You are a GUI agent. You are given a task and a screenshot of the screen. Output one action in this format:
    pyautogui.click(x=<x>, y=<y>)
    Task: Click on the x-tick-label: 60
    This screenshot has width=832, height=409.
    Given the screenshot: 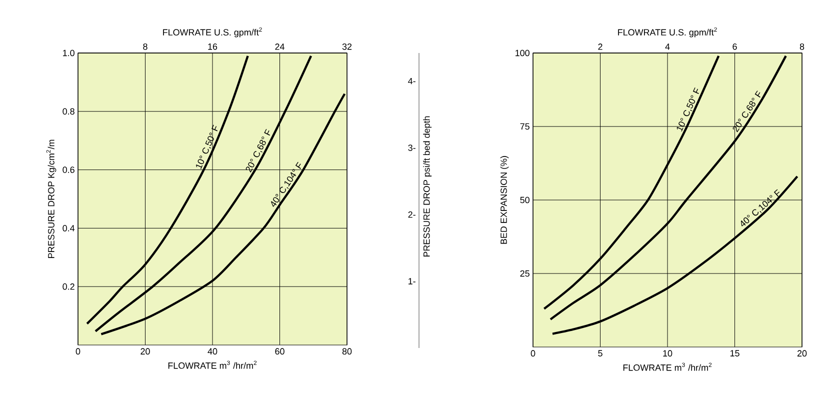 What is the action you would take?
    pyautogui.click(x=279, y=351)
    